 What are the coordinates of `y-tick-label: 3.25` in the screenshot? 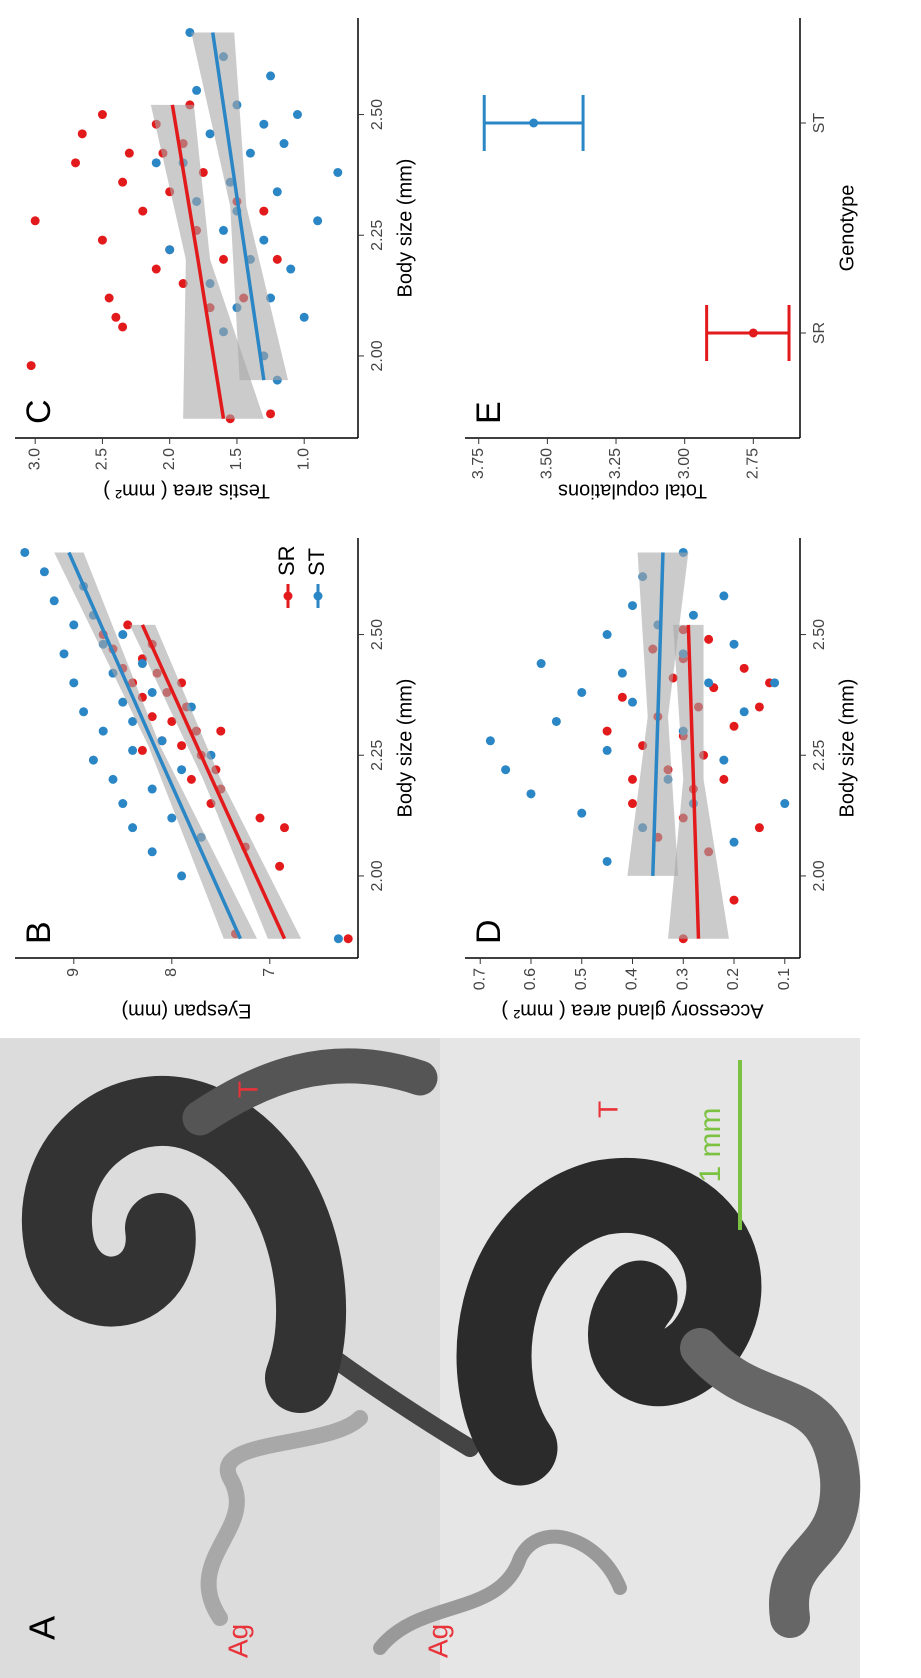 It's located at (615, 463).